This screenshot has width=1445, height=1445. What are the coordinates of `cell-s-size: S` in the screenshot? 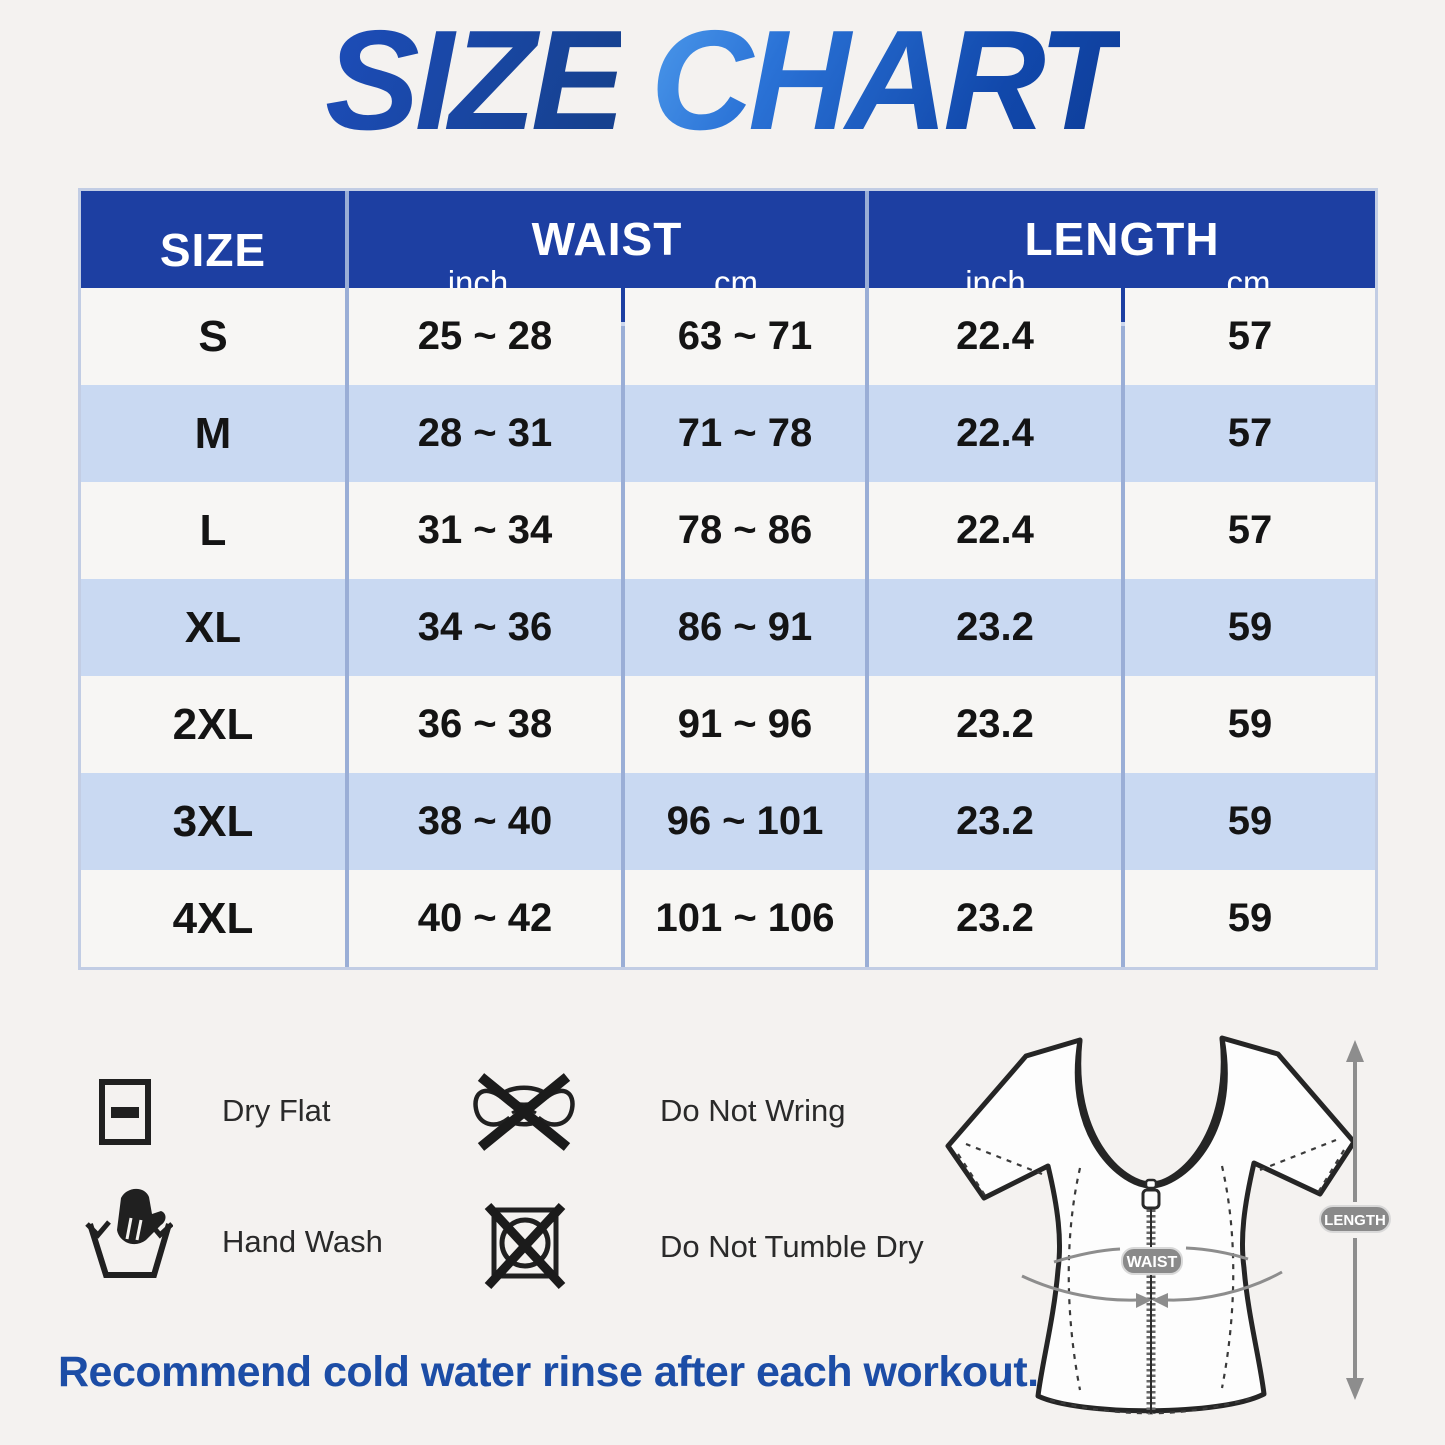 It's located at (213, 336).